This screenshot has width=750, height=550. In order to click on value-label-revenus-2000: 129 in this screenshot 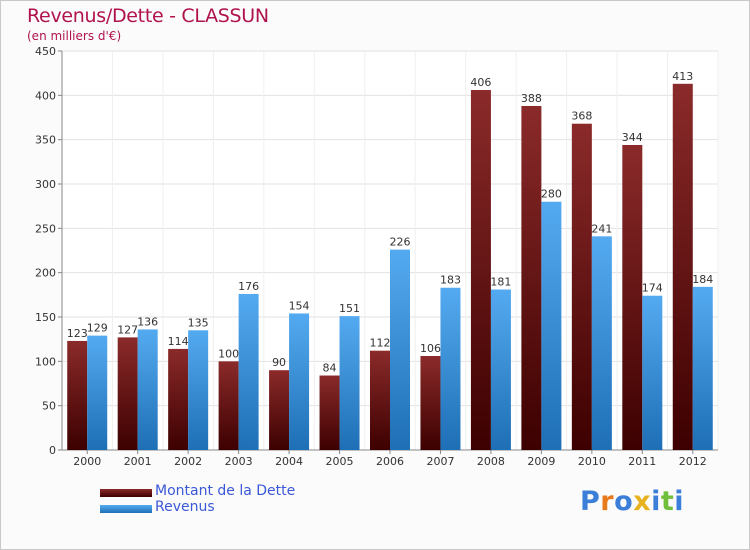, I will do `click(97, 328)`.